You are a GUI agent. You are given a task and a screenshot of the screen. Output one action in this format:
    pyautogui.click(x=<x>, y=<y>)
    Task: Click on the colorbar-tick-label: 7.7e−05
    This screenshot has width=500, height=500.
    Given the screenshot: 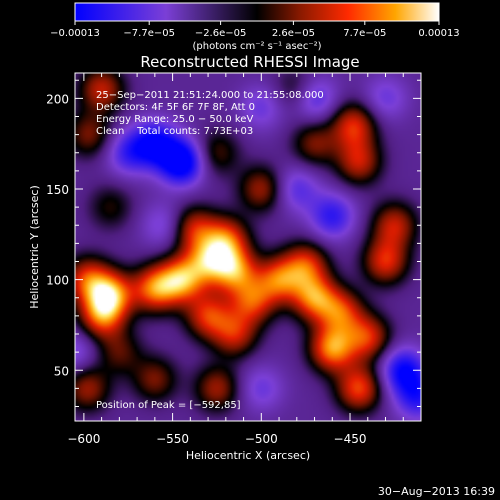 What is the action you would take?
    pyautogui.click(x=364, y=33)
    